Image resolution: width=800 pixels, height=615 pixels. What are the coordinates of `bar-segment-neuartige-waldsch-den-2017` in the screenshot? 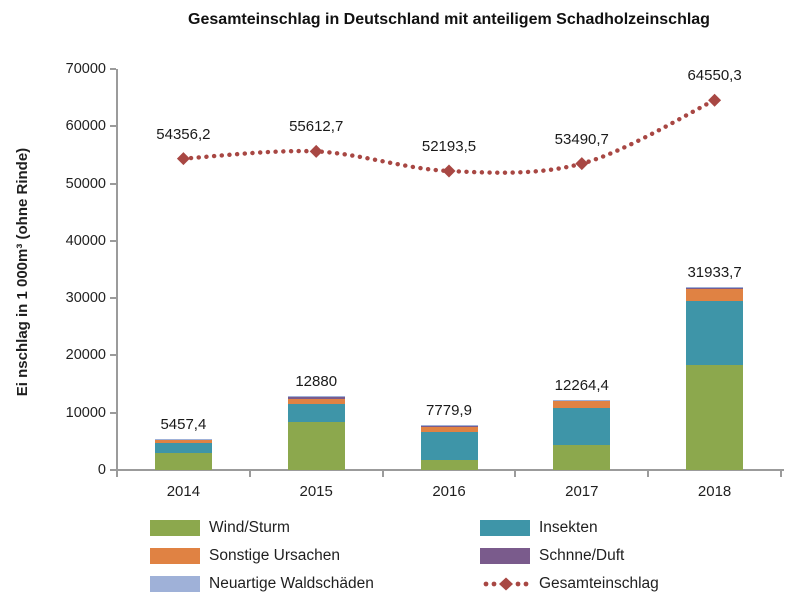 It's located at (582, 400).